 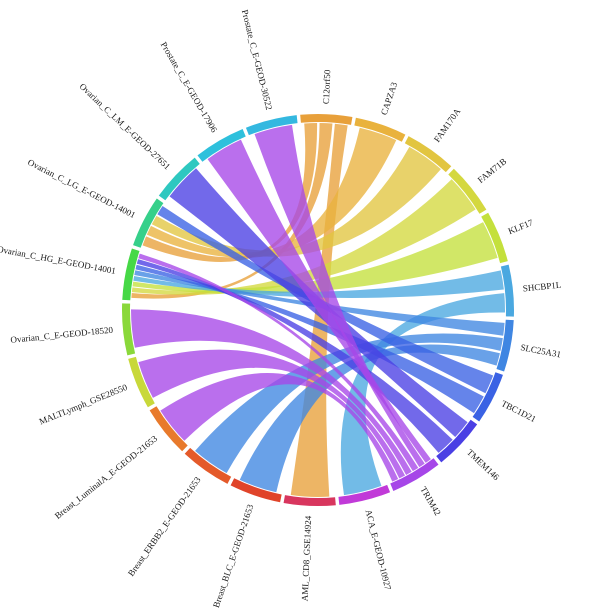 I want to click on label-ovarian-c-lm-e-geod-27651: Ovarian_C_LM_E-GEOD-27651, so click(x=124, y=126).